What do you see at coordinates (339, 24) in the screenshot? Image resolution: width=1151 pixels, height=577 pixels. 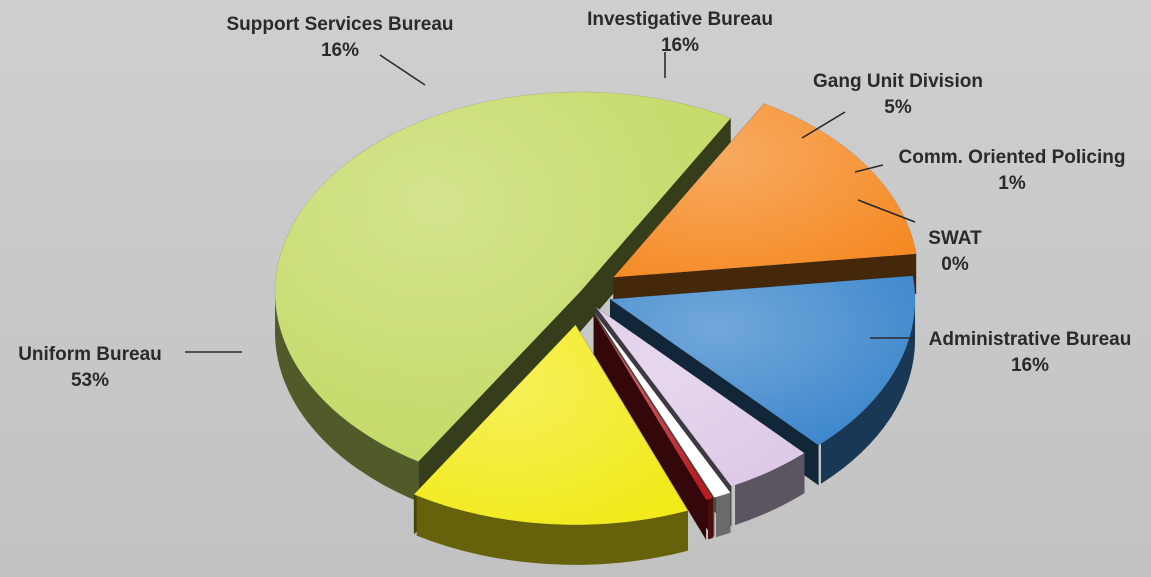 I see `slice-label-support-services-bureau: Support Services Bureau` at bounding box center [339, 24].